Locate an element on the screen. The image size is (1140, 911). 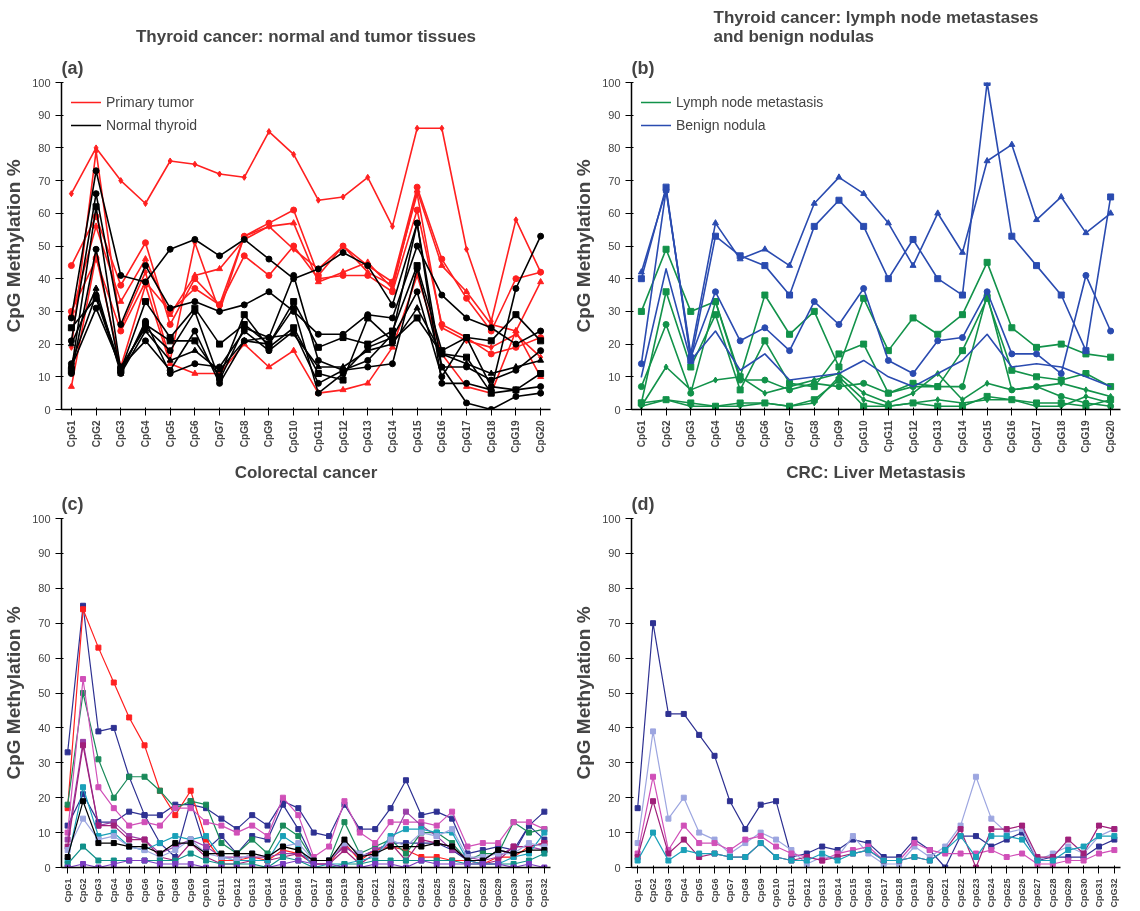
x-tick-label: CpG22 is located at coordinates (390, 893).